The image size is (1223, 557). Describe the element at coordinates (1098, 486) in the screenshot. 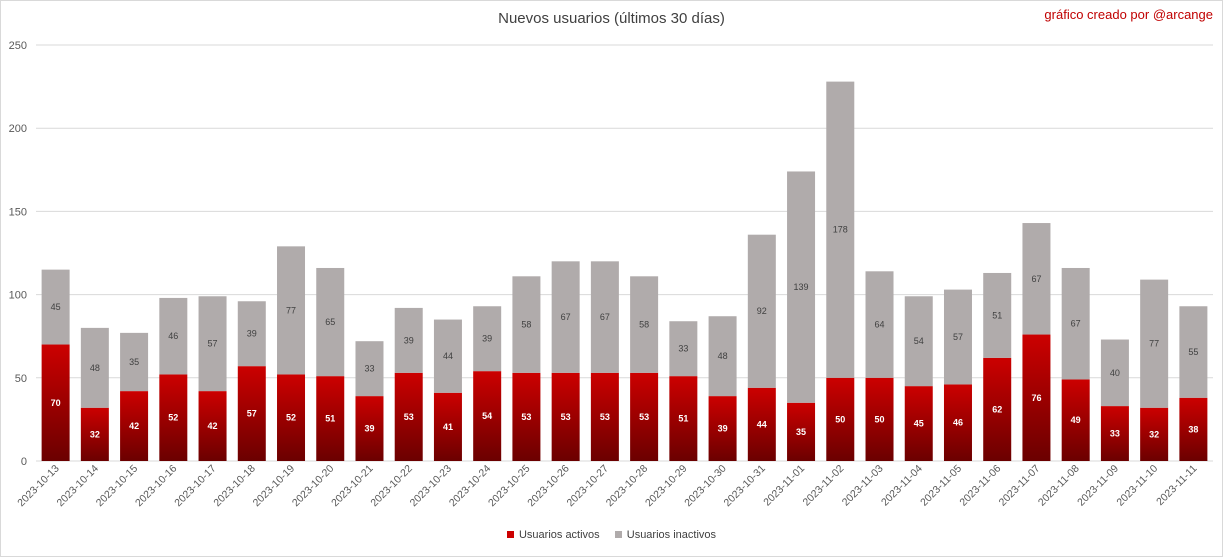

I see `x-tick-label: 2023-11-09` at that location.